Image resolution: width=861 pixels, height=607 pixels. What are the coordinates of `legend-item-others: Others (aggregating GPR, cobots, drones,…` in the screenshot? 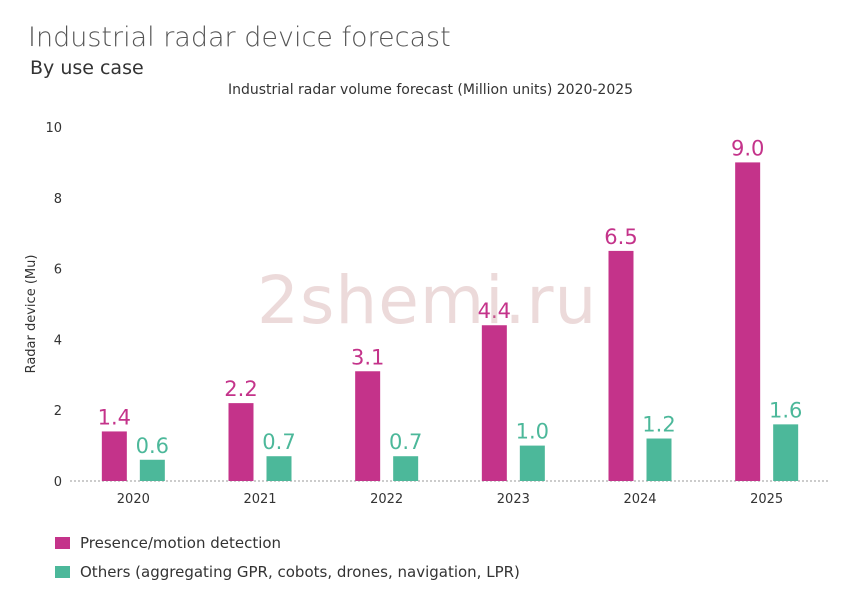 It's located at (287, 572).